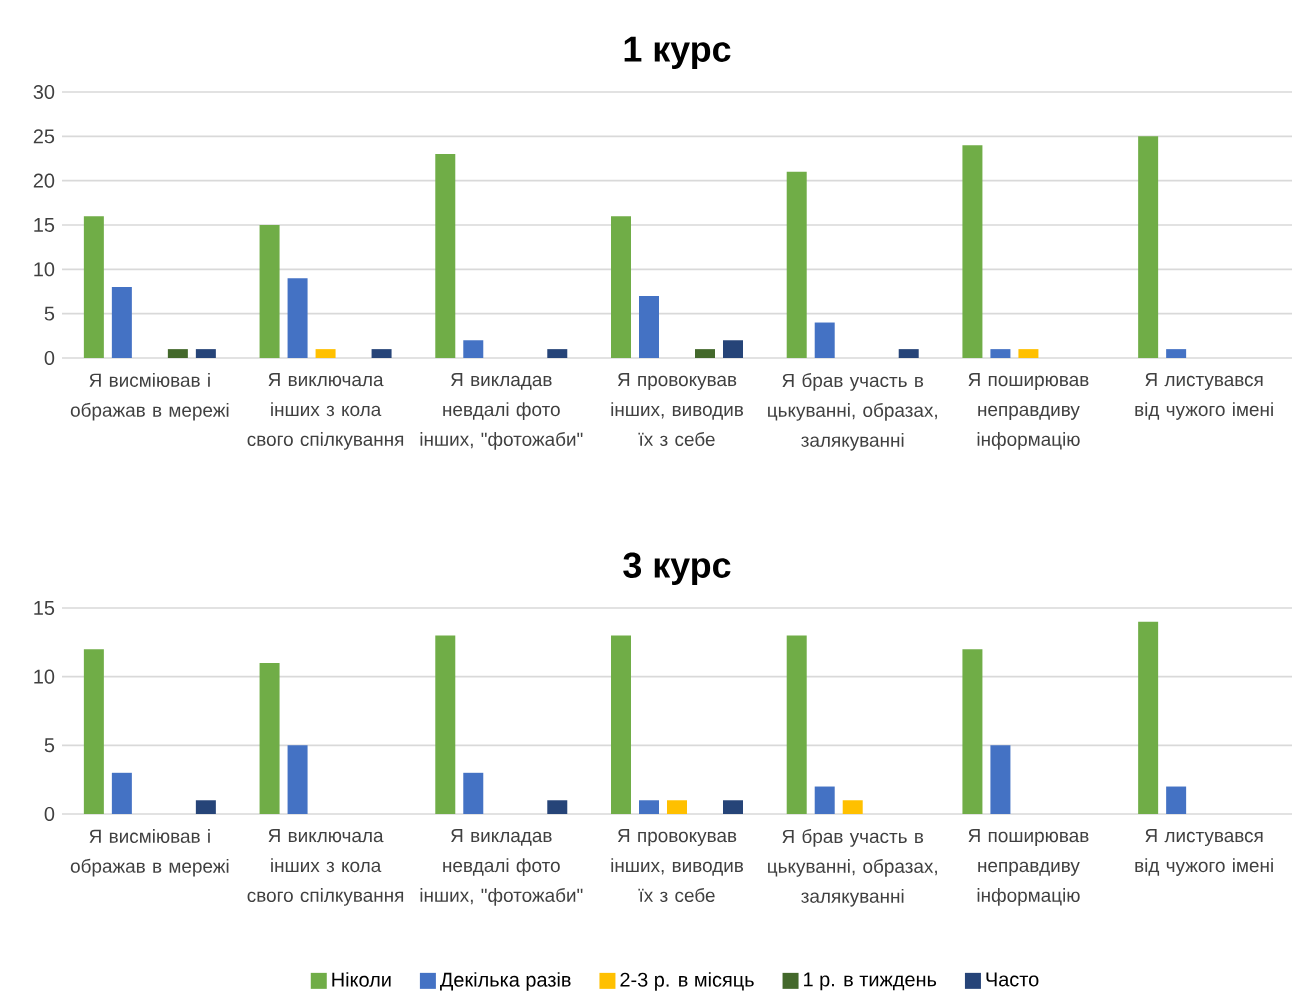 This screenshot has height=991, width=1305. I want to click on legend-label: Часто, so click(1012, 979).